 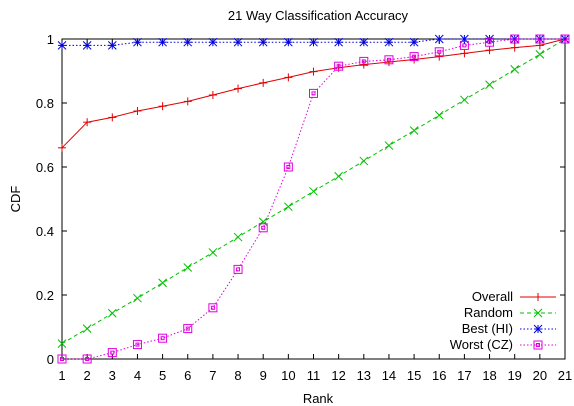 What do you see at coordinates (540, 375) in the screenshot?
I see `x-tick-label: 20` at bounding box center [540, 375].